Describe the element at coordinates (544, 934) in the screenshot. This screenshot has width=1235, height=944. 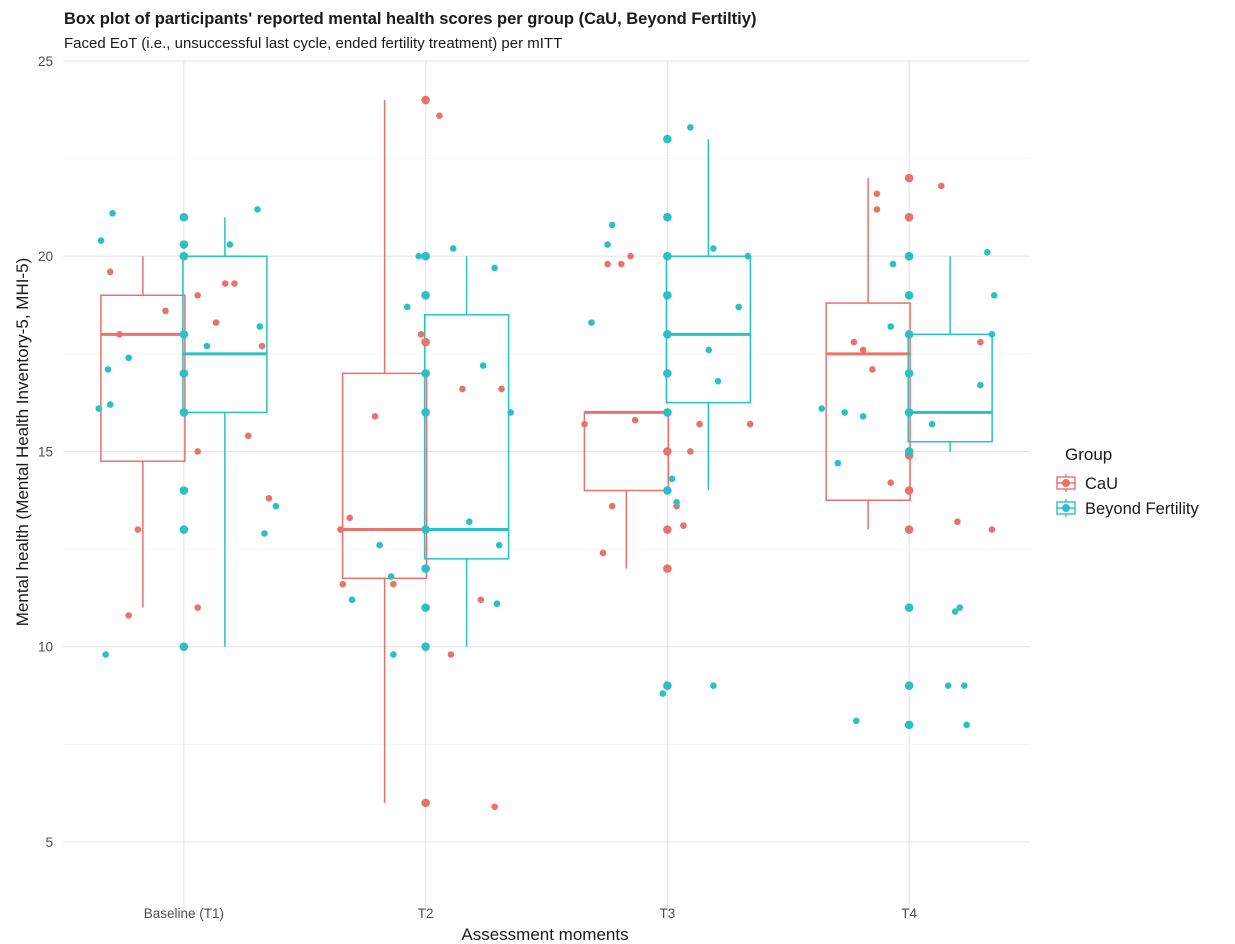
I see `x-axis-title: Assessment moments` at that location.